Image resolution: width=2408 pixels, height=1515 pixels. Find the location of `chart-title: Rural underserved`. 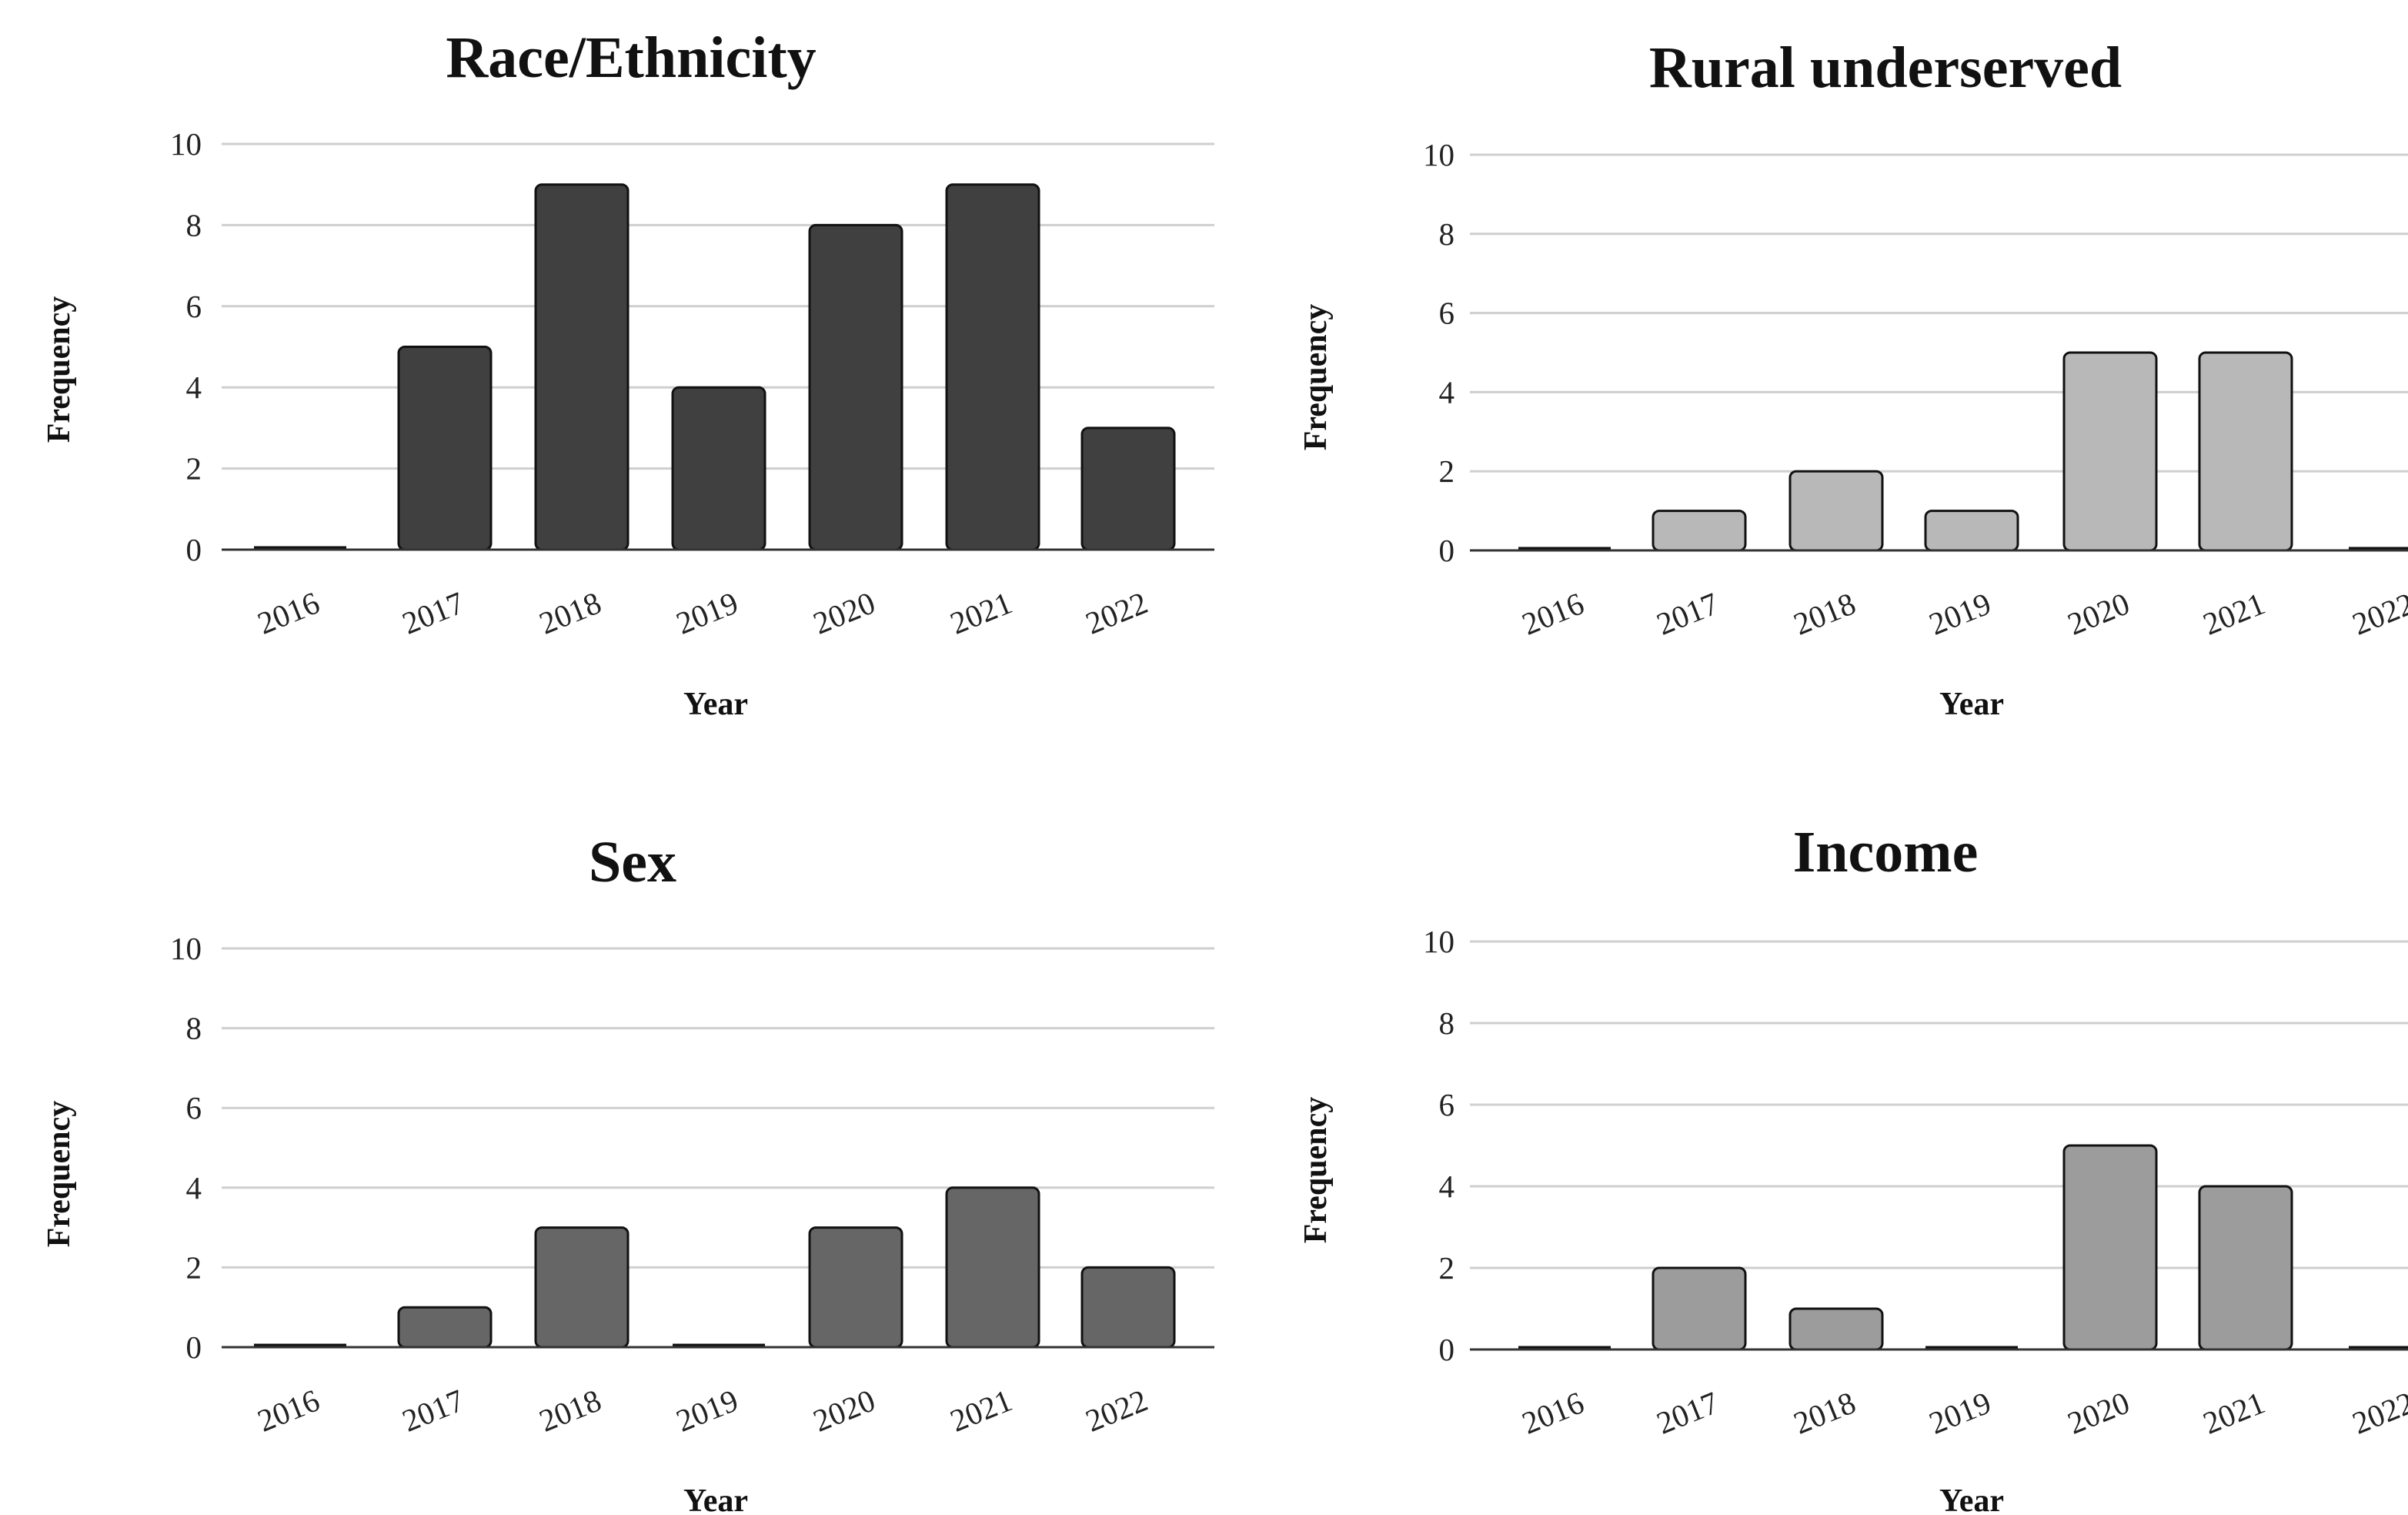

chart-title: Rural underserved is located at coordinates (1885, 67).